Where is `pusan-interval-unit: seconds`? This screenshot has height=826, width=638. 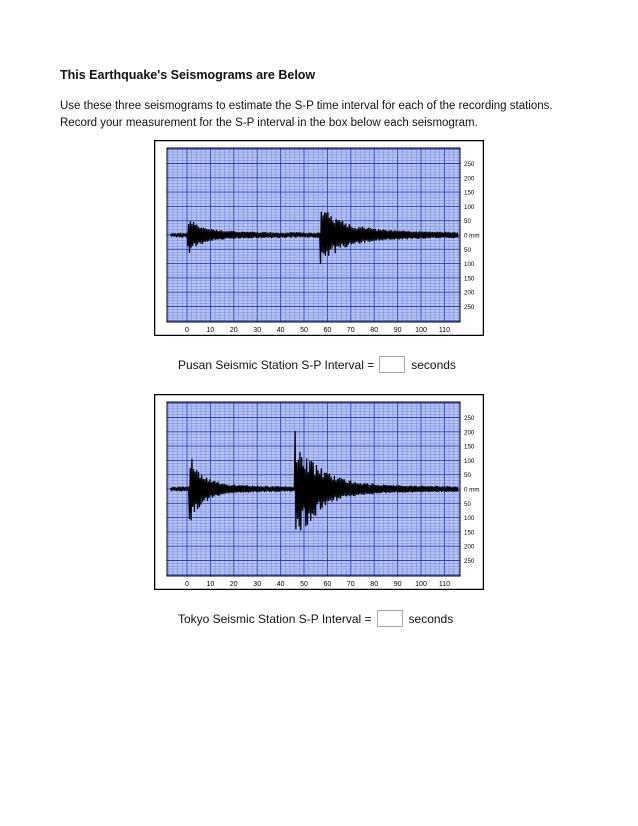
pusan-interval-unit: seconds is located at coordinates (433, 364).